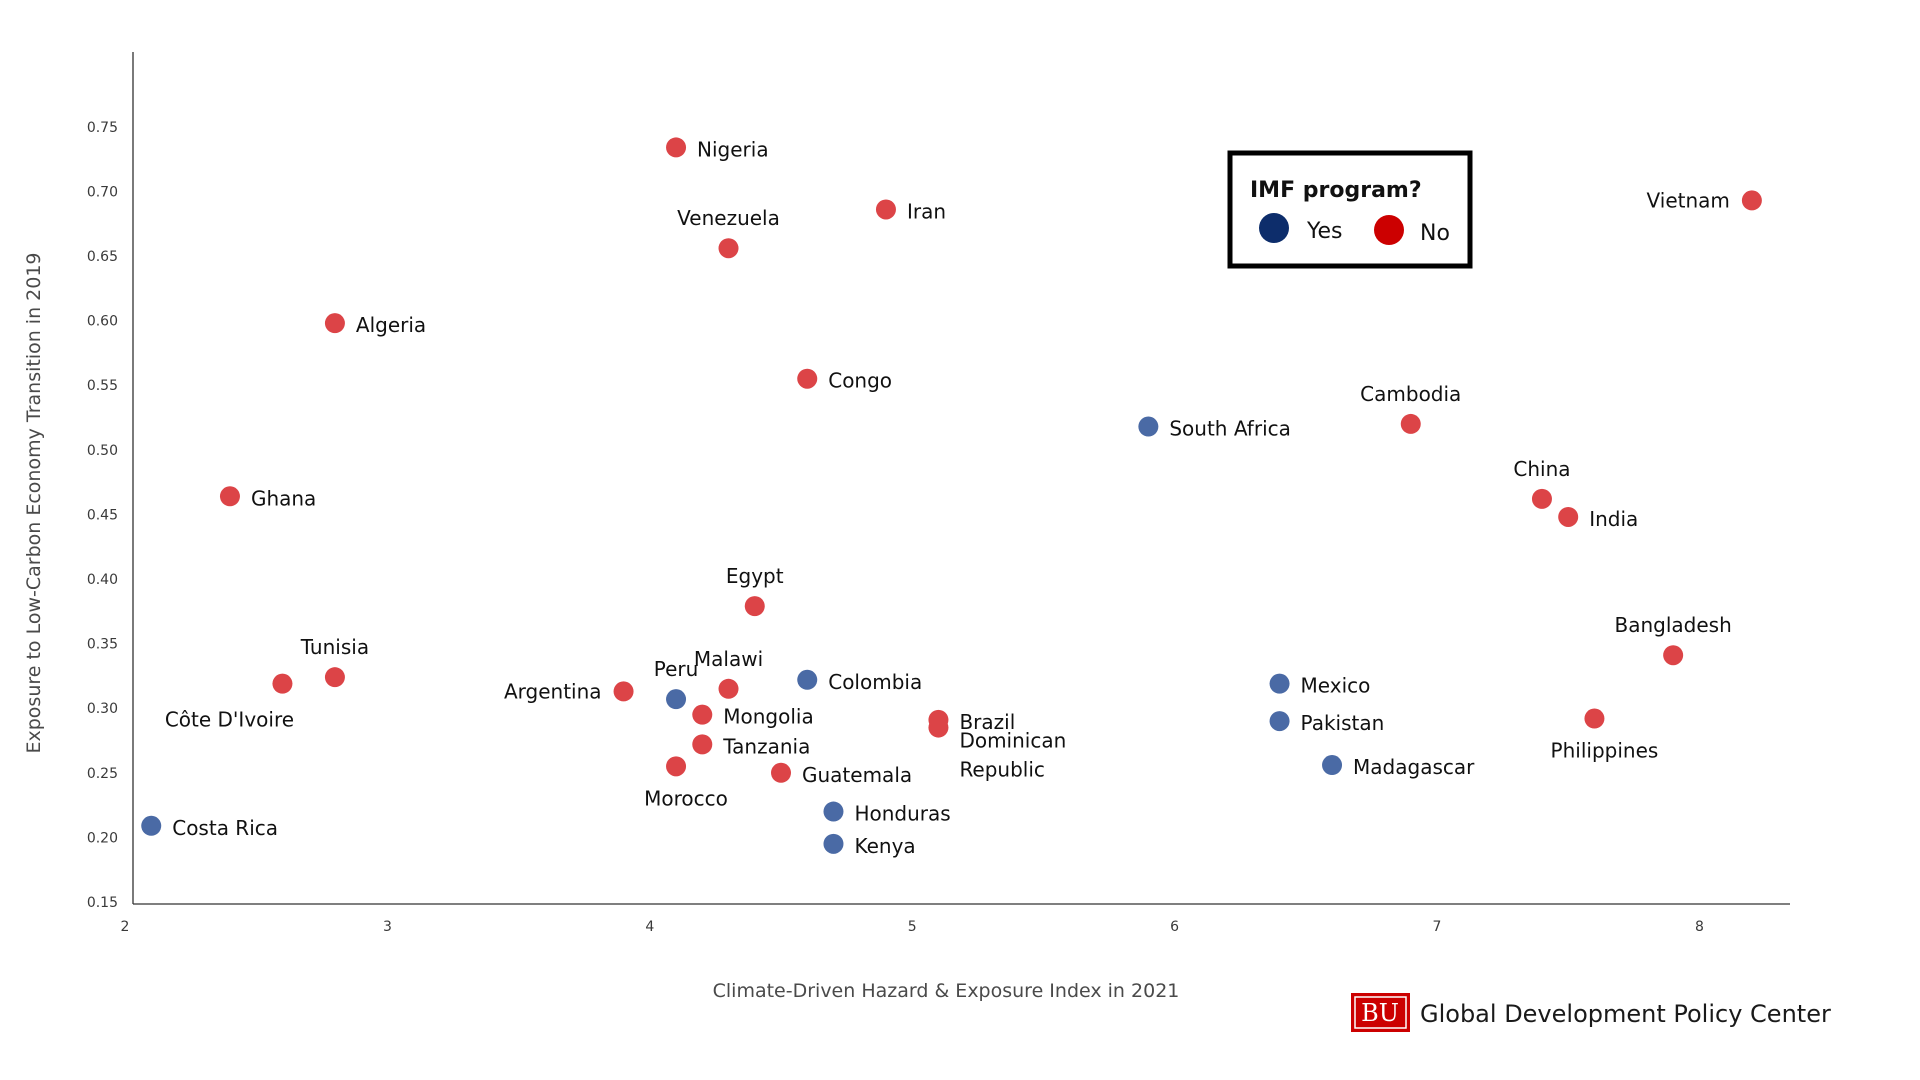 This screenshot has width=1920, height=1080. I want to click on x-tick-label: 2, so click(125, 927).